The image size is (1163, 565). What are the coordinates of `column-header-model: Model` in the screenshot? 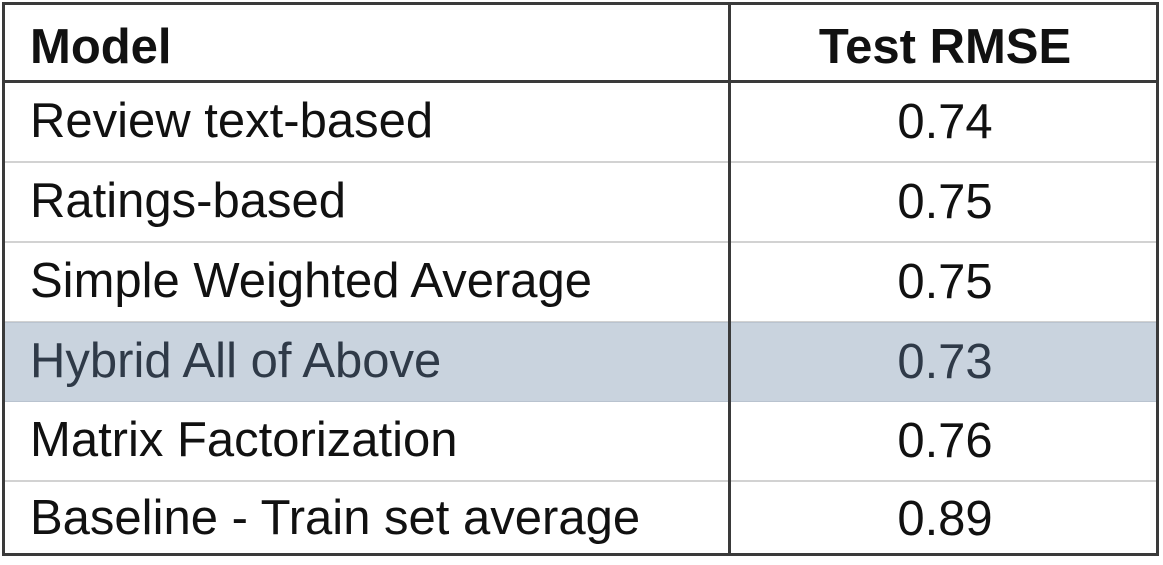 It's located at (101, 47).